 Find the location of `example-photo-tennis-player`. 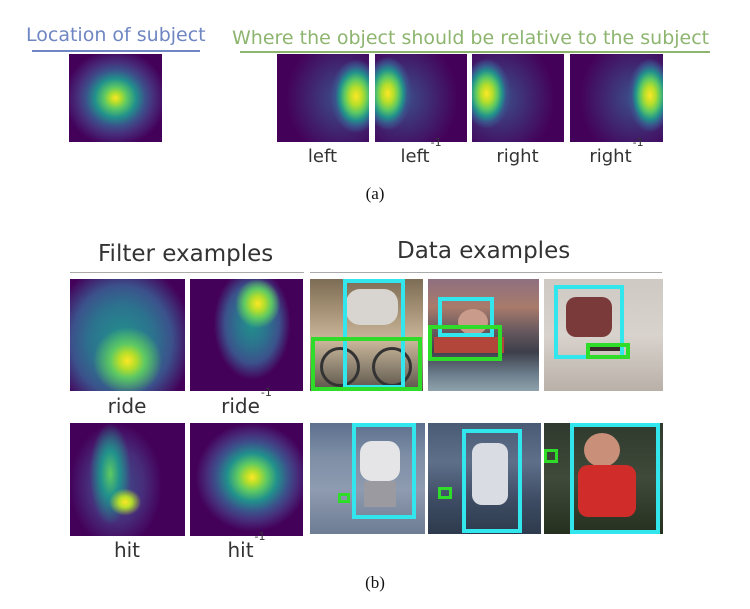

example-photo-tennis-player is located at coordinates (367, 478).